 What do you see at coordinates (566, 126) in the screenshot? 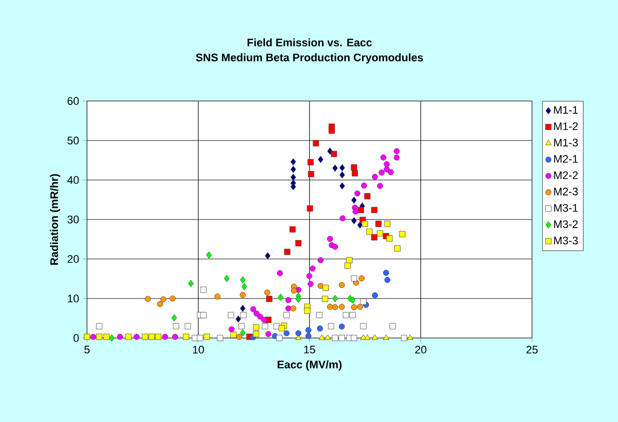
I see `legend-label: M1-2` at bounding box center [566, 126].